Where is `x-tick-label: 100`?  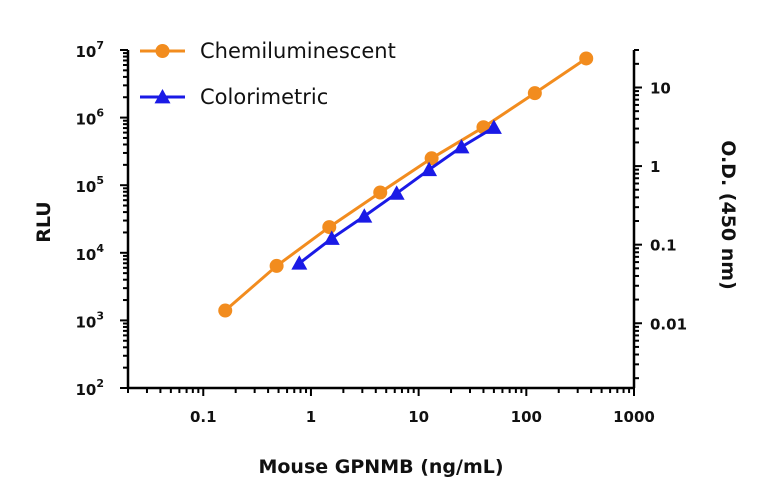 x-tick-label: 100 is located at coordinates (526, 417).